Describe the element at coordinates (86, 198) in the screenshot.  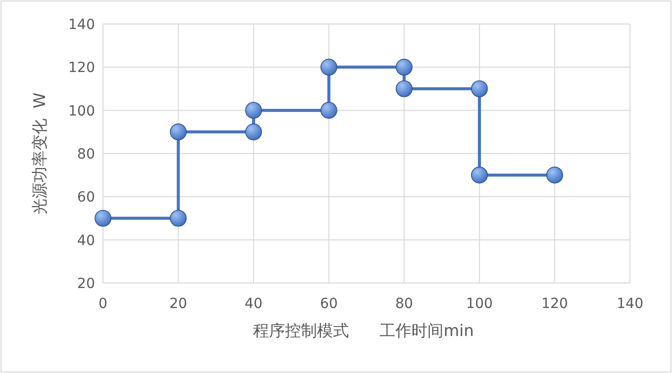
I see `y-tick-label: 60` at that location.